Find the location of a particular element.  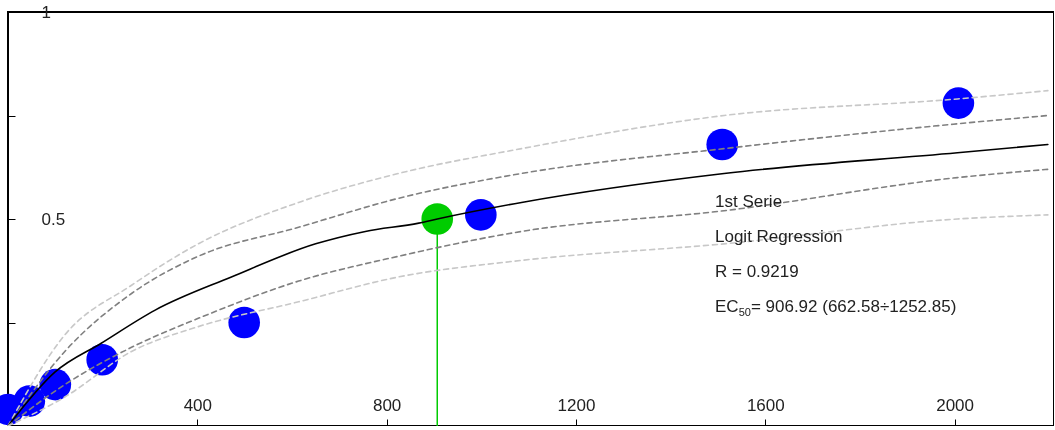

y-tick-label: 0.5 is located at coordinates (53, 219).